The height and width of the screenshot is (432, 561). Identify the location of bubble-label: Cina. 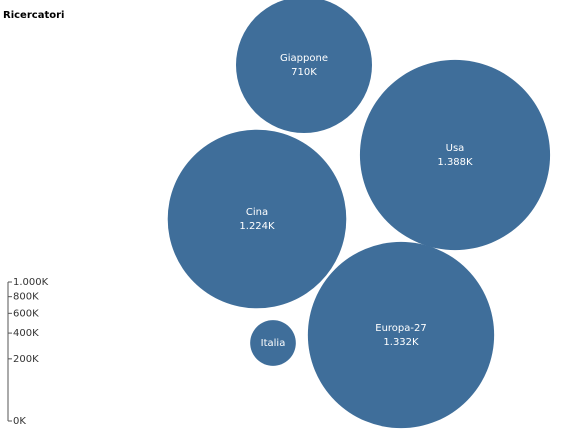
(257, 212).